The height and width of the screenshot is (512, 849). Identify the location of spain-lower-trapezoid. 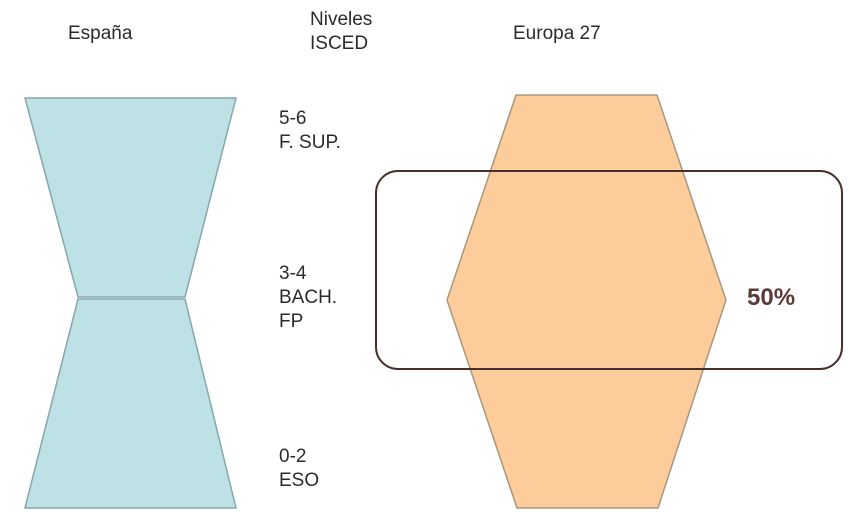
(130, 403).